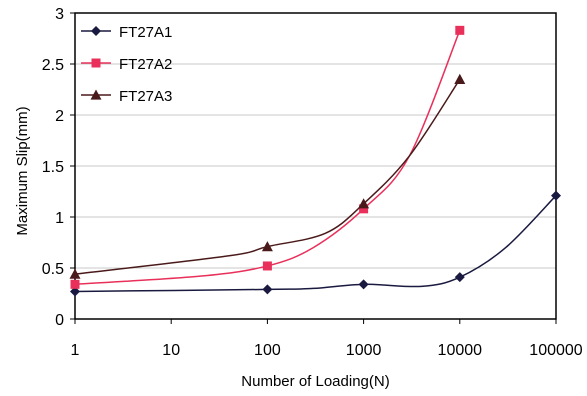 This screenshot has height=396, width=587. I want to click on y-tick-label: 2.5, so click(53, 65).